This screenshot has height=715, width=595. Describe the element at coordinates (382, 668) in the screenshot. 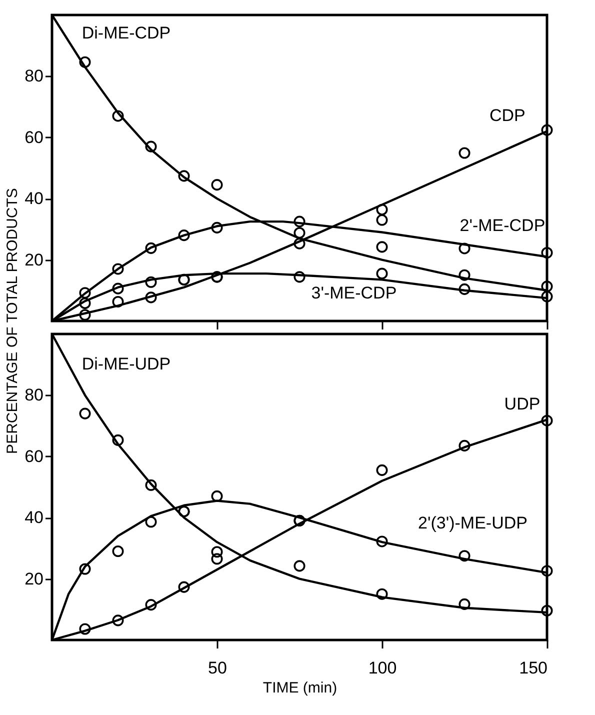

I see `x-tick-label: 100` at that location.